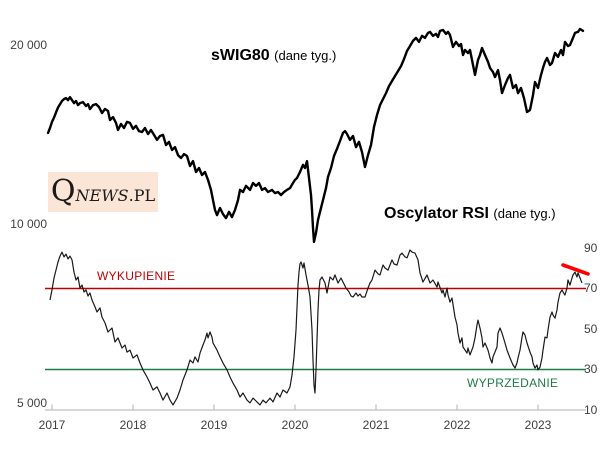 The width and height of the screenshot is (615, 454). What do you see at coordinates (295, 425) in the screenshot?
I see `x-axis-label-2020: 2020` at bounding box center [295, 425].